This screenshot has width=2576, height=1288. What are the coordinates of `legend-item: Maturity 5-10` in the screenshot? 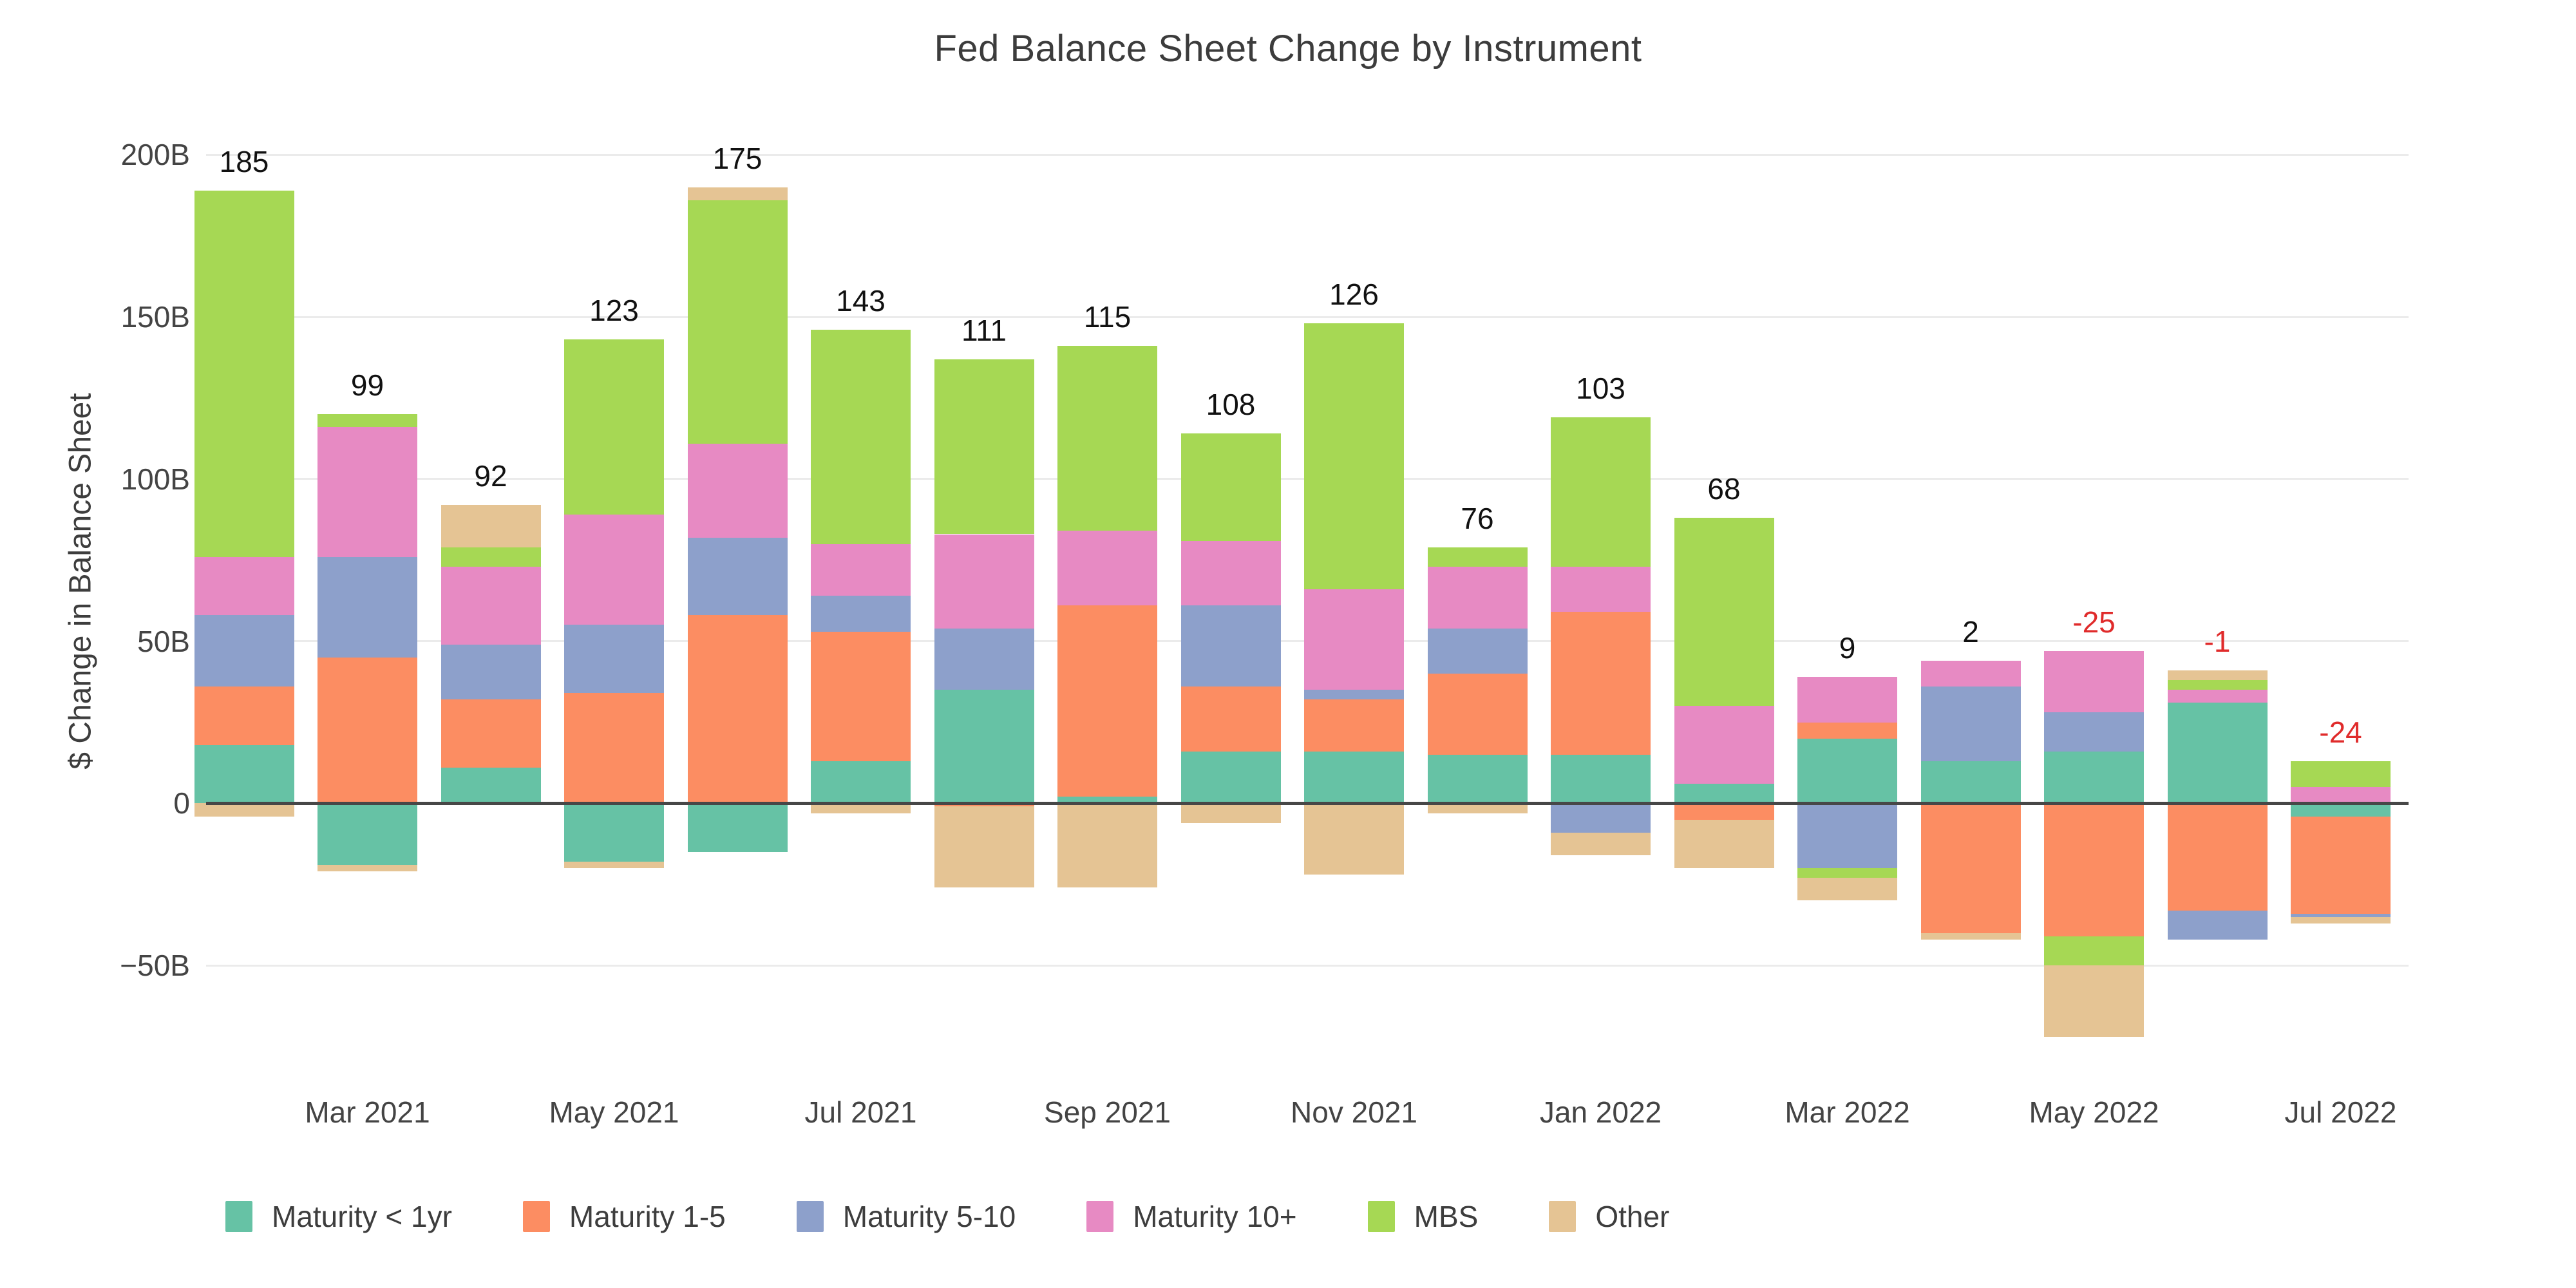 It's located at (906, 1217).